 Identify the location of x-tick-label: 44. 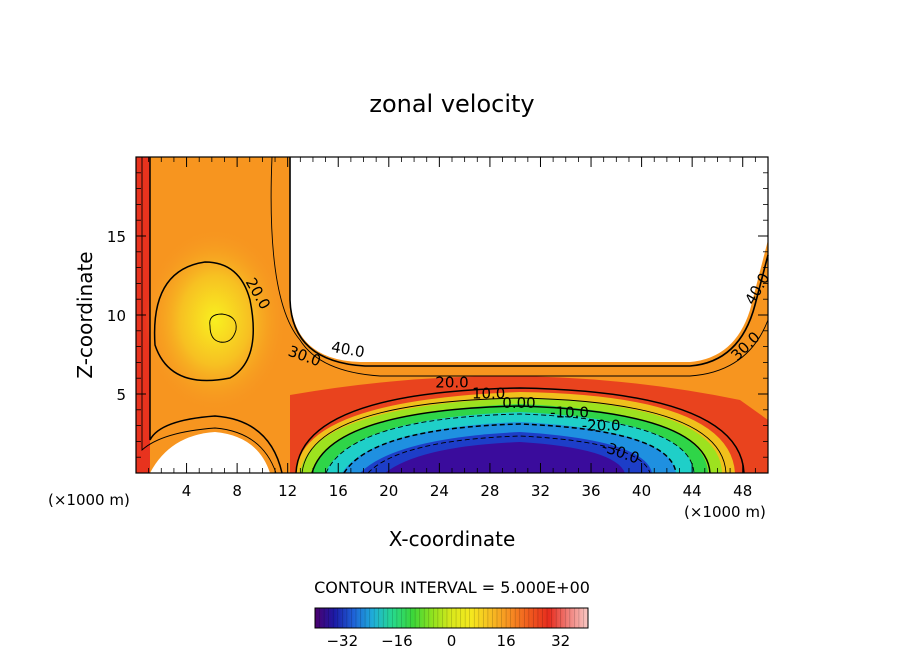
(692, 491).